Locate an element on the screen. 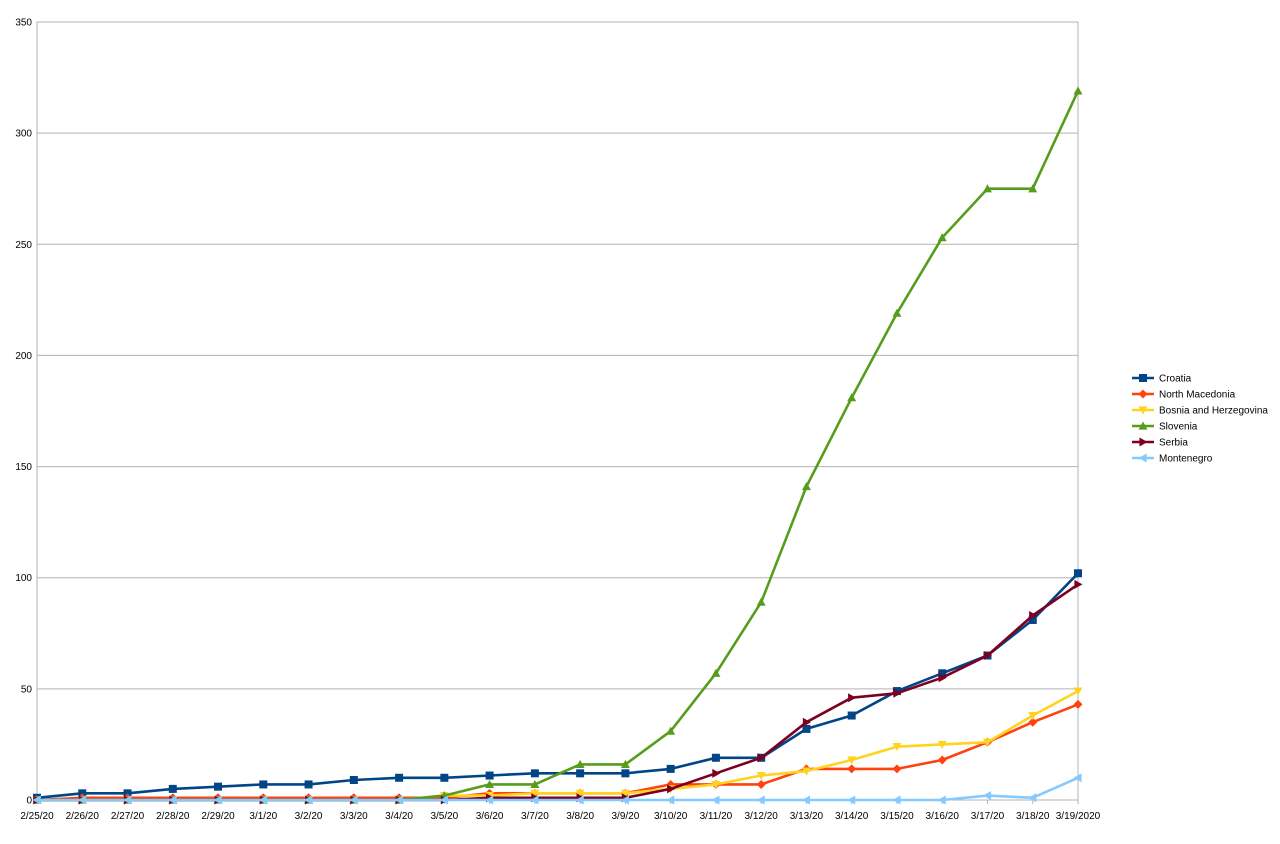  y-tick-label: 300 is located at coordinates (23, 134).